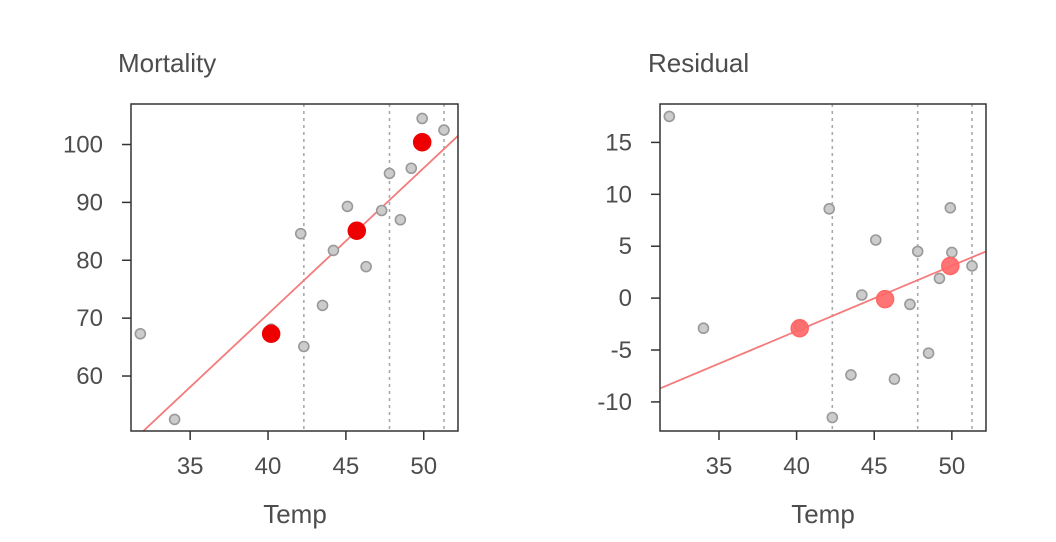 The image size is (1056, 542). Describe the element at coordinates (823, 320) in the screenshot. I see `residual-fit-line` at that location.